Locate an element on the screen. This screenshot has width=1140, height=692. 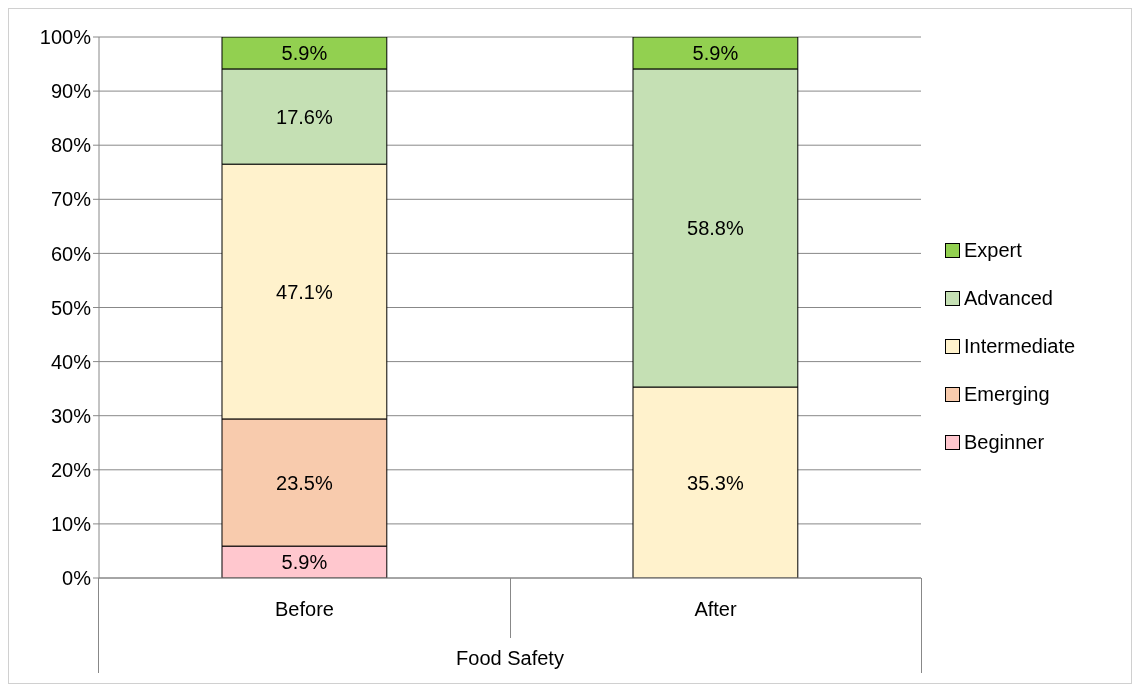
y-tick-label: 30% is located at coordinates (71, 415).